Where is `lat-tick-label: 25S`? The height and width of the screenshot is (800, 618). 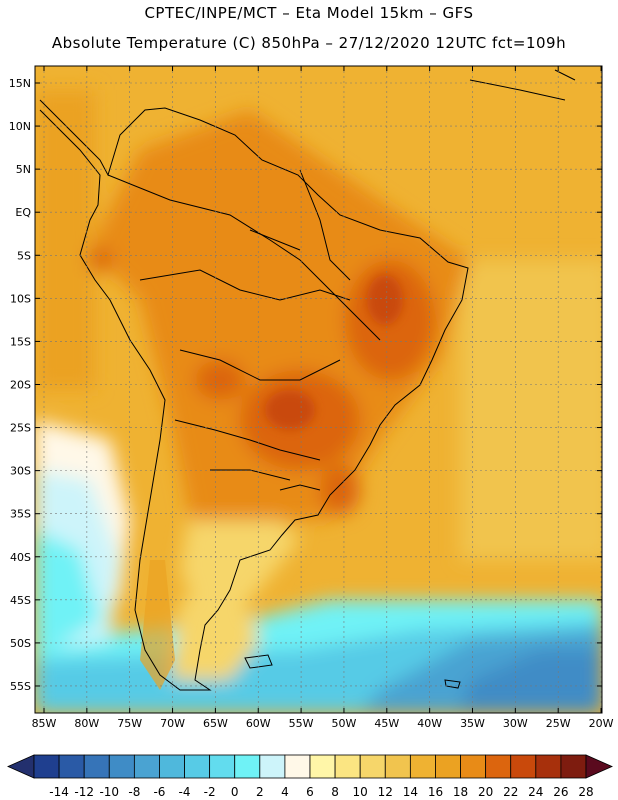 lat-tick-label: 25S is located at coordinates (20, 428).